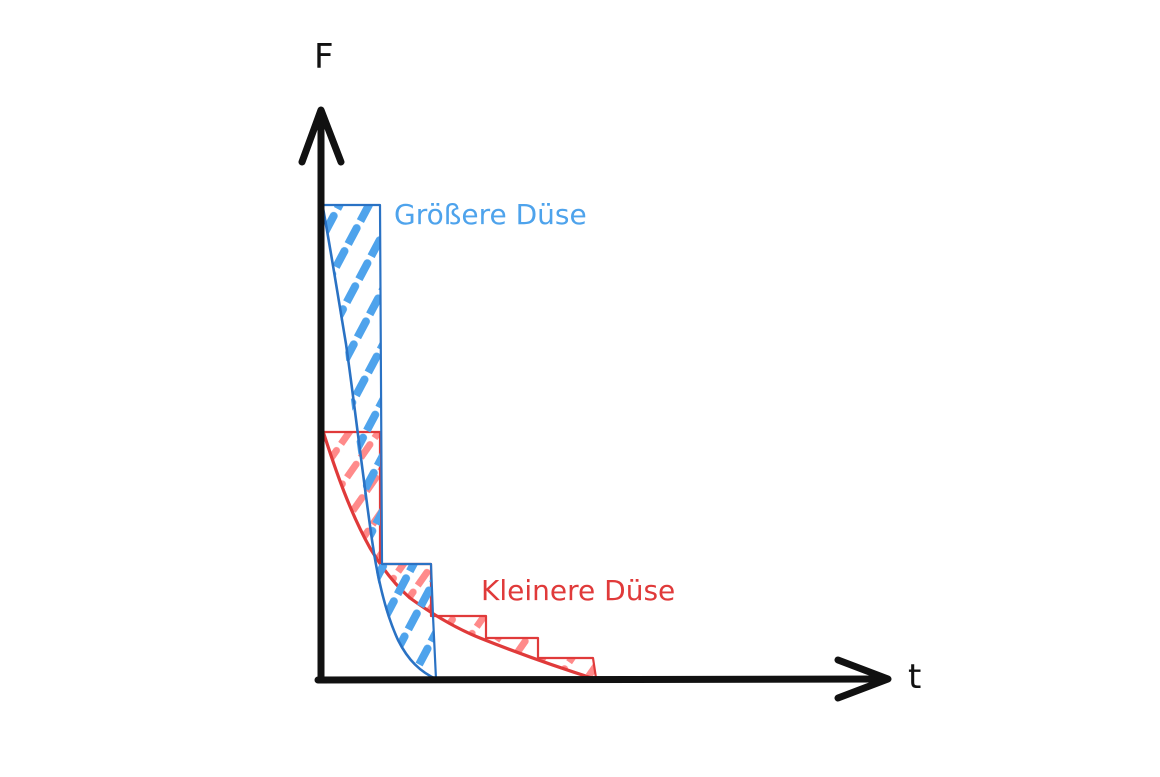 The image size is (1160, 777). I want to click on y-axis-arrowhead, so click(321, 136).